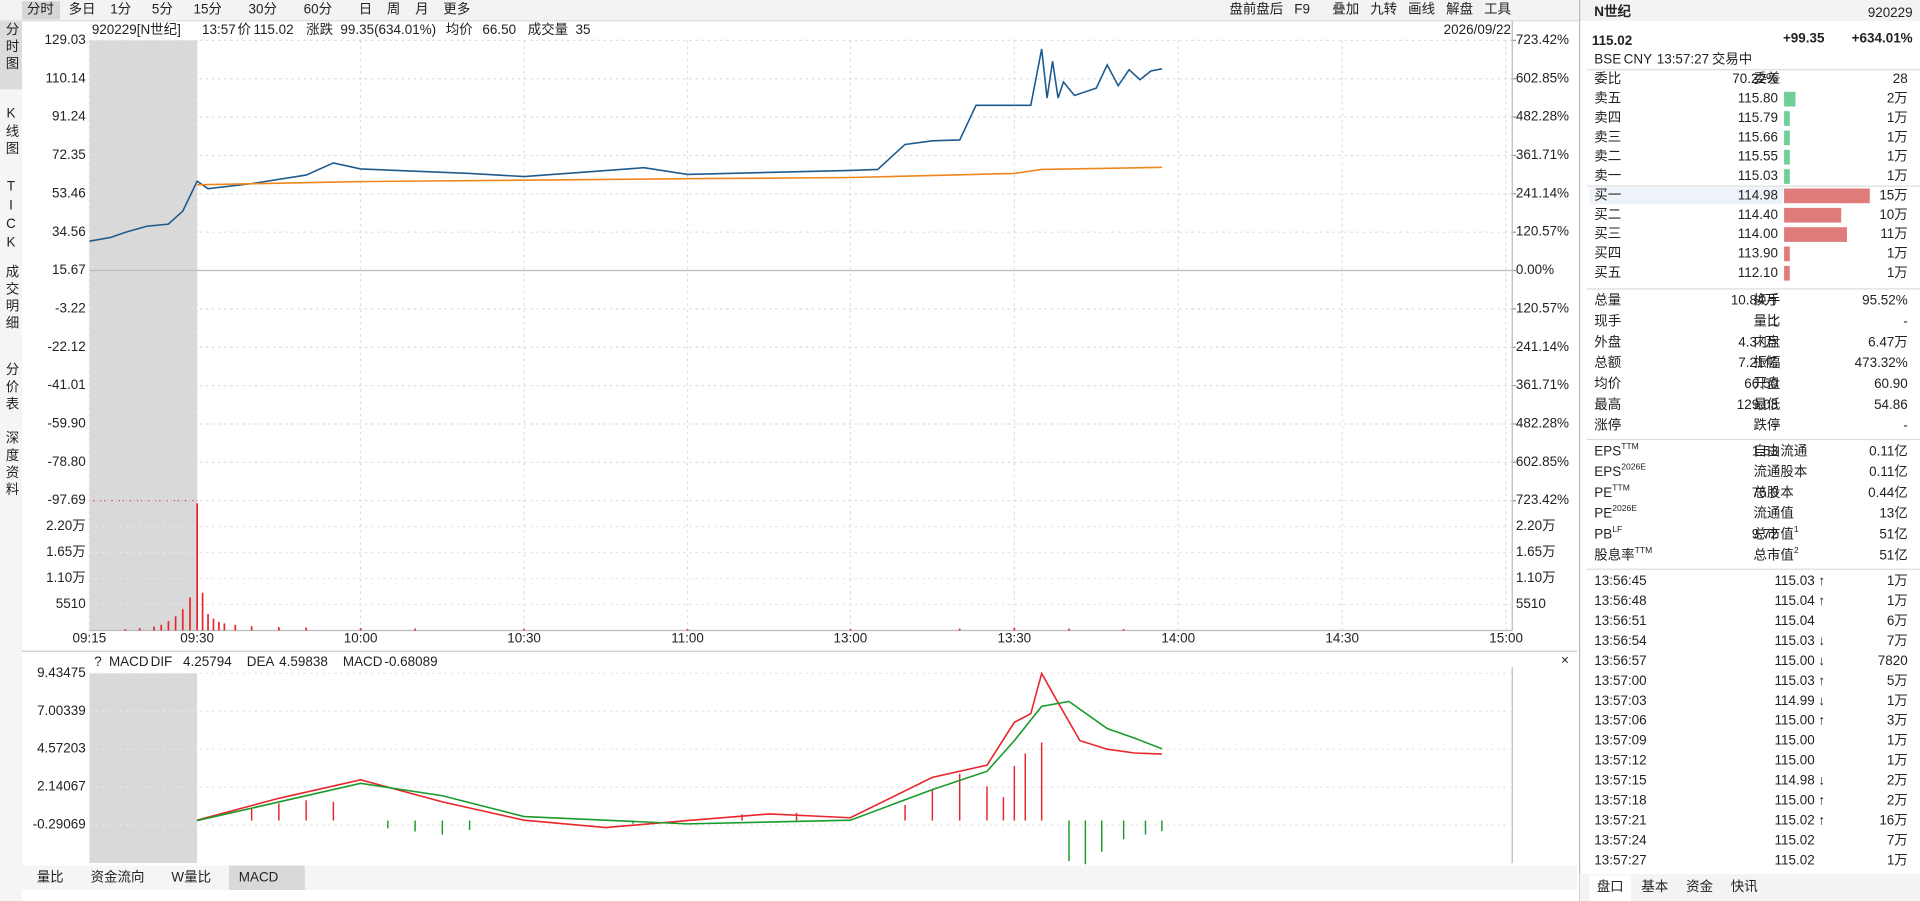 This screenshot has width=1920, height=901. I want to click on period-tab: 多日, so click(82, 8).